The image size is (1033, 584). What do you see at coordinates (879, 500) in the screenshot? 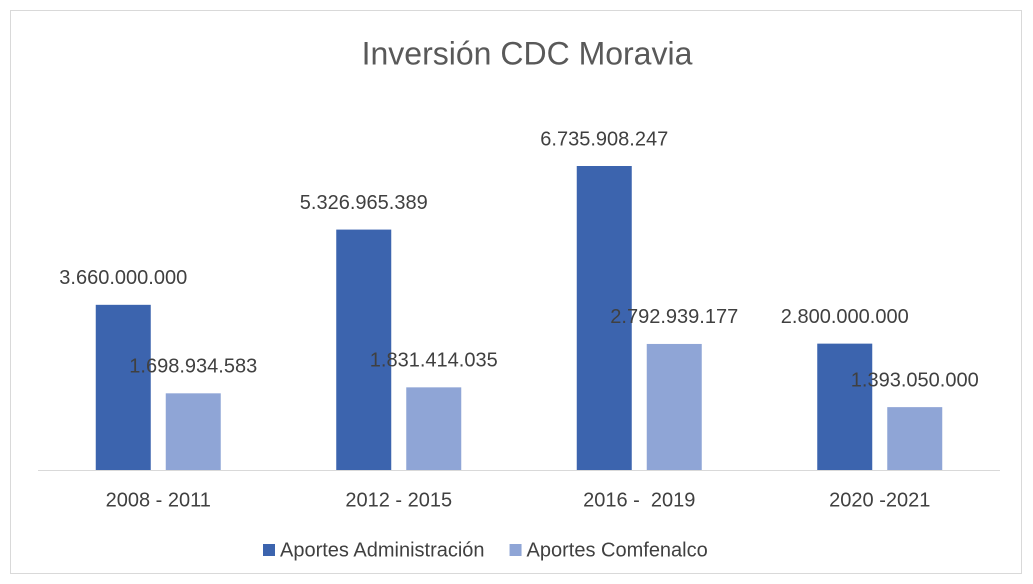
I see `x-tick-label: 2020 -2021` at bounding box center [879, 500].